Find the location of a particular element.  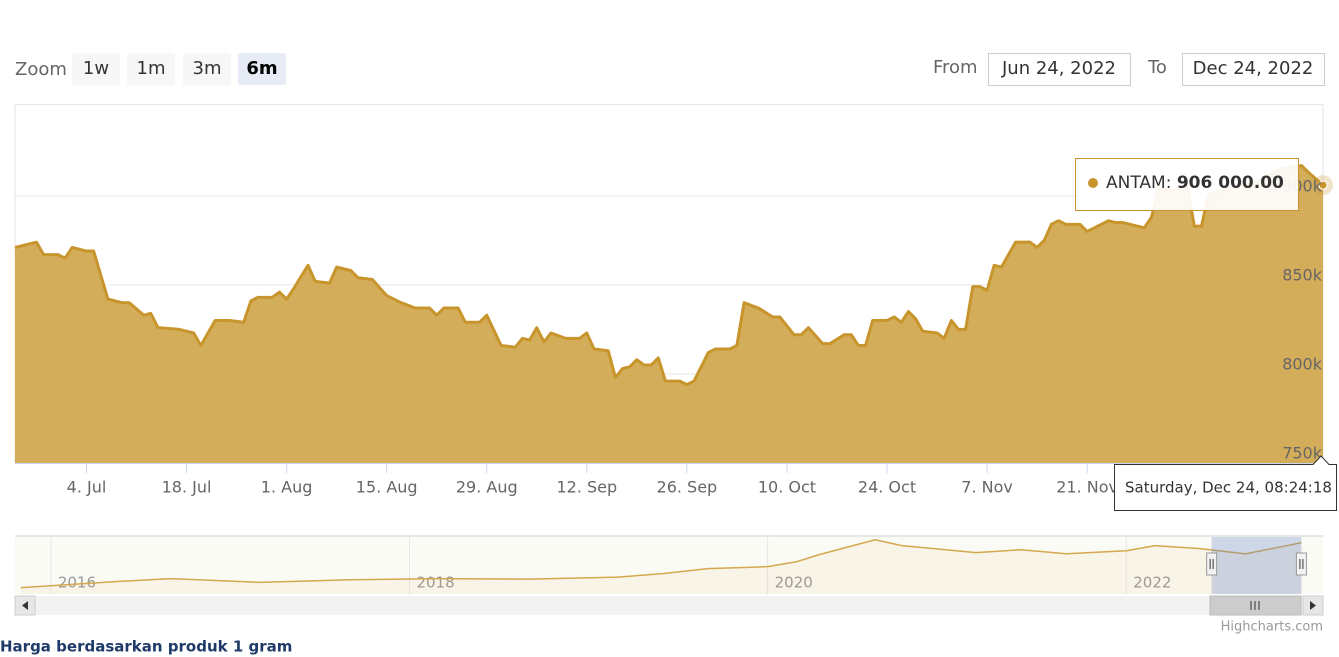

x-tick-label: 4. Jul is located at coordinates (87, 487).